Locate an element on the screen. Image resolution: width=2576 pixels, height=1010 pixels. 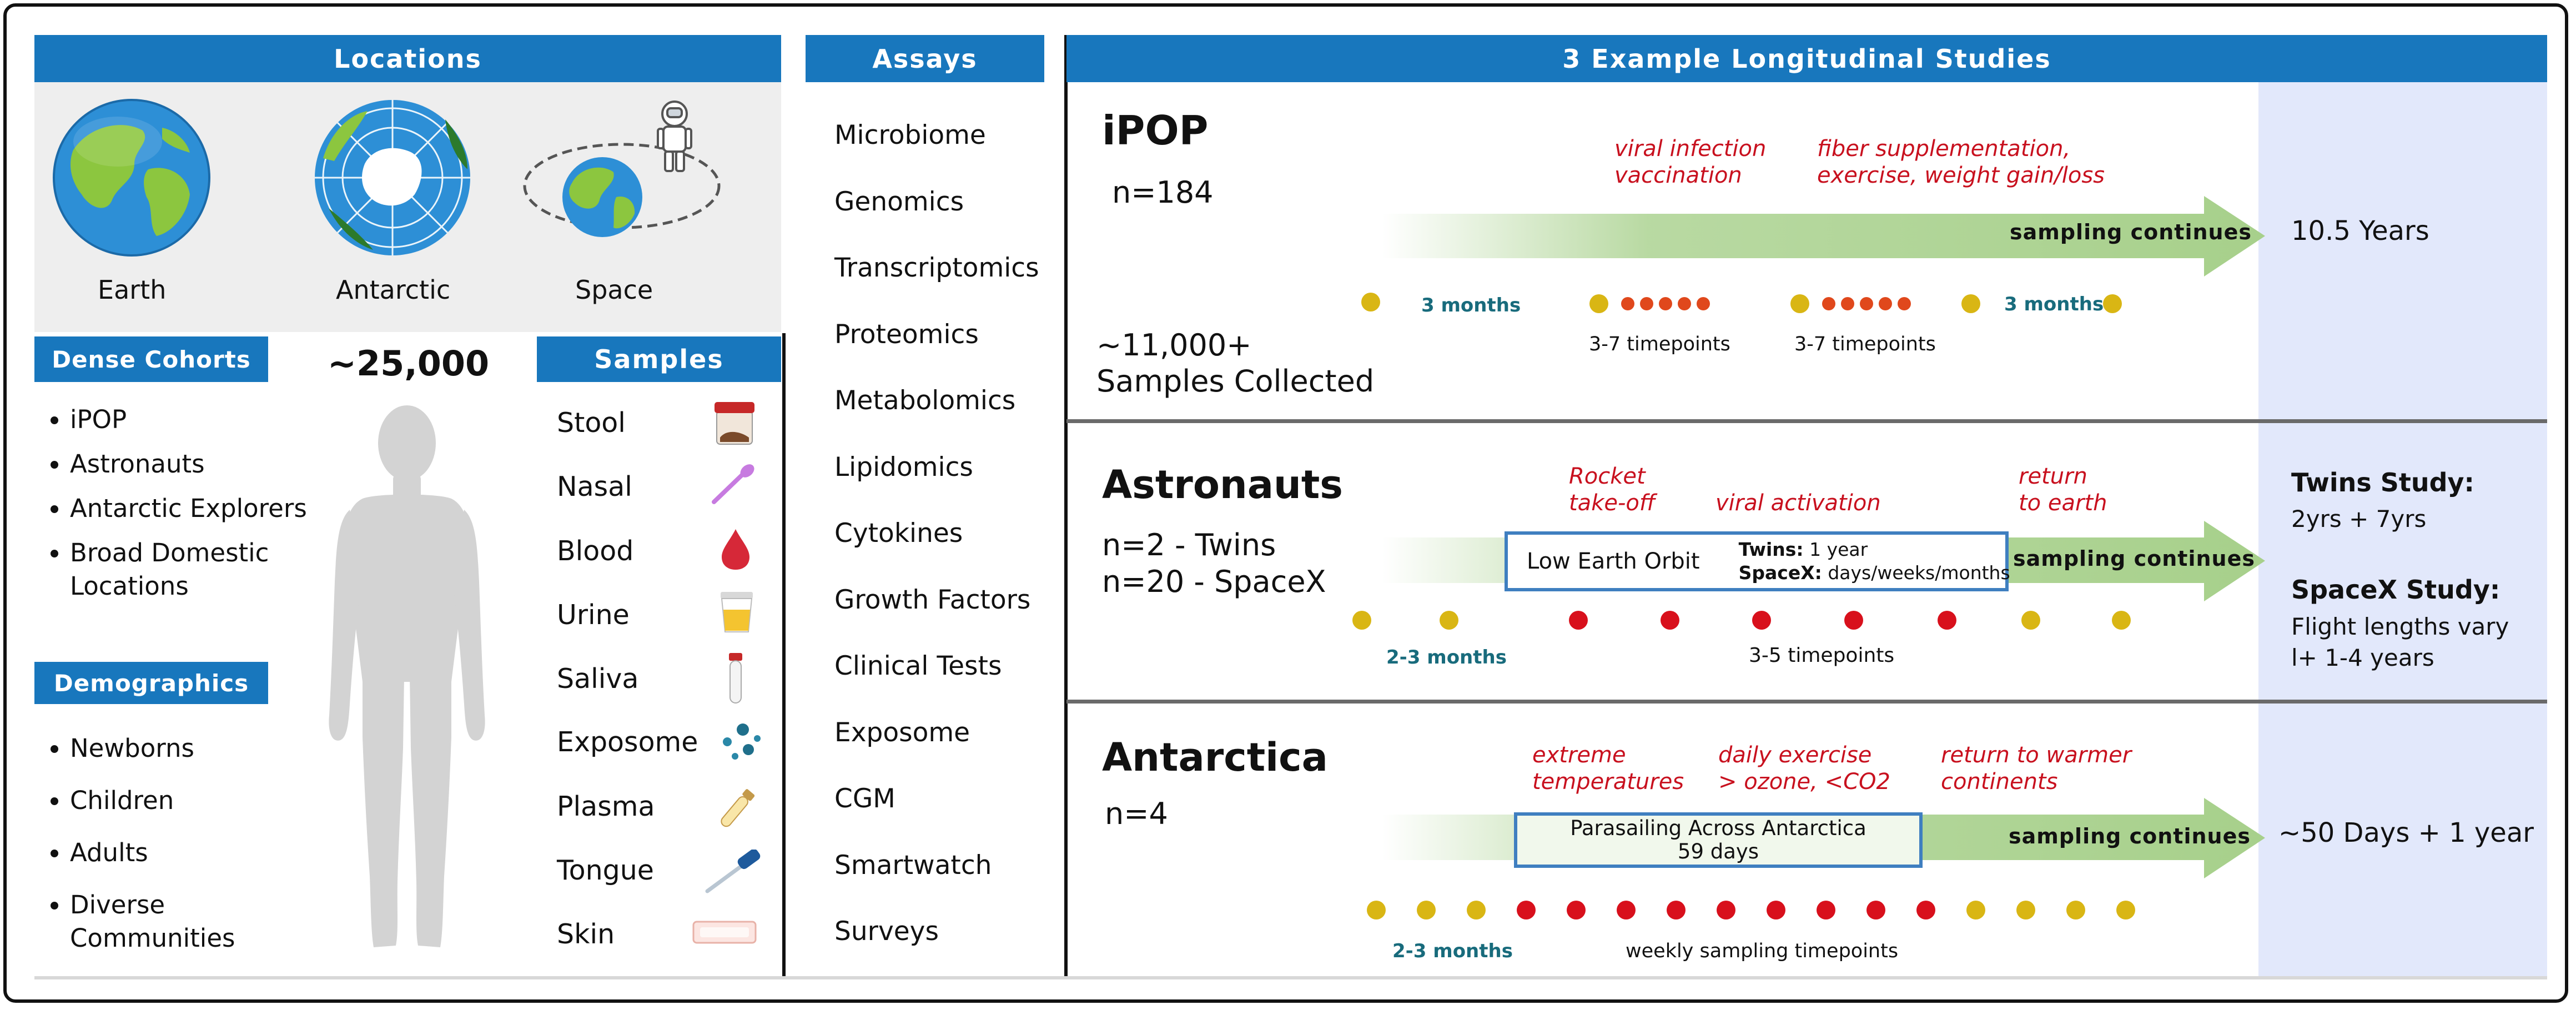
studies-header: 3 Example Longitudinal Studies is located at coordinates (1806, 59).